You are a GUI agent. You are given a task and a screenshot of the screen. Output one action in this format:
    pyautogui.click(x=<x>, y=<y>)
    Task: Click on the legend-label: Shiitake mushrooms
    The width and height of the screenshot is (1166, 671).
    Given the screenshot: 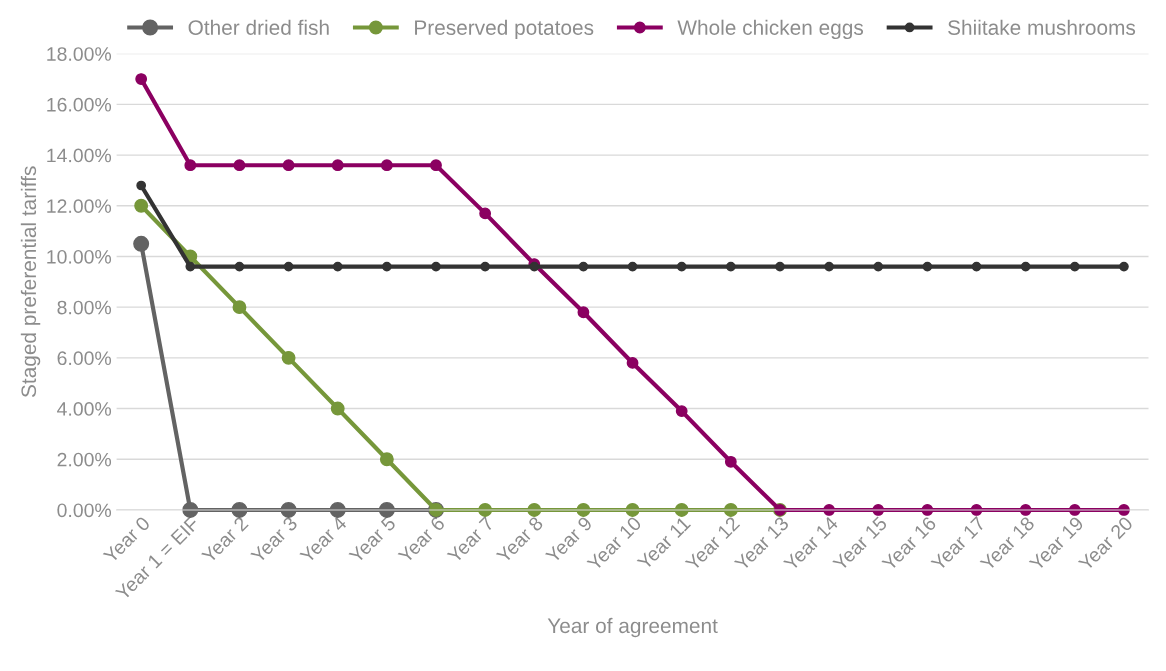 What is the action you would take?
    pyautogui.click(x=1042, y=27)
    